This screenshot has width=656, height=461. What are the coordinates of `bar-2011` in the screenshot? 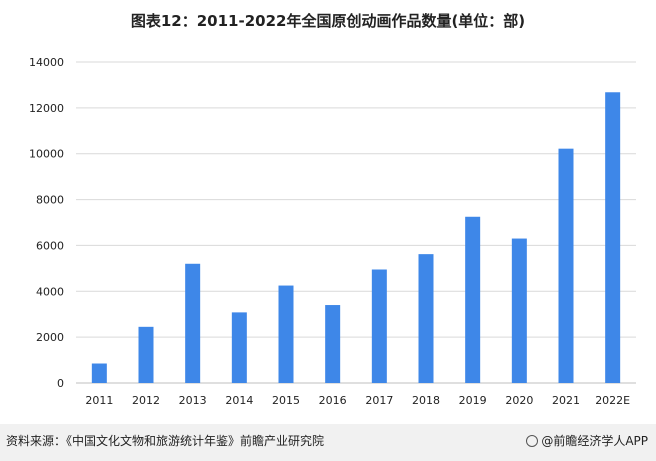 It's located at (99, 373).